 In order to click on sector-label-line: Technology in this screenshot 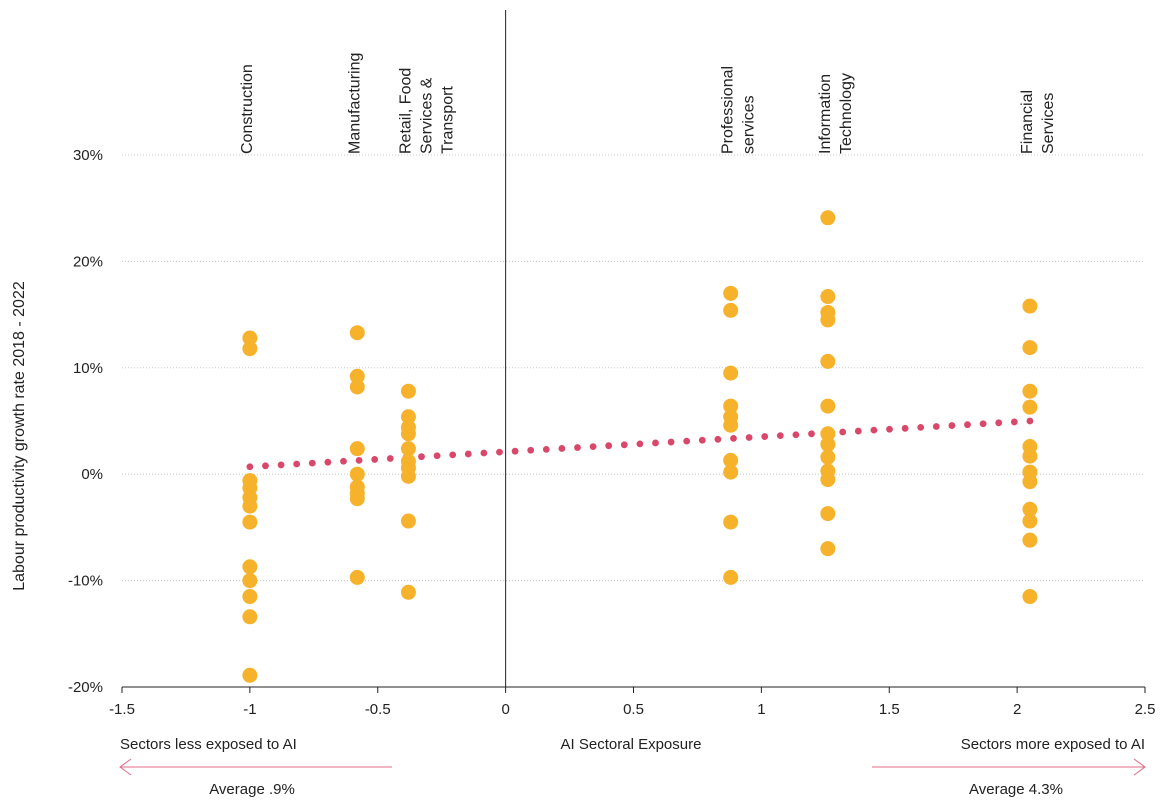, I will do `click(846, 113)`.